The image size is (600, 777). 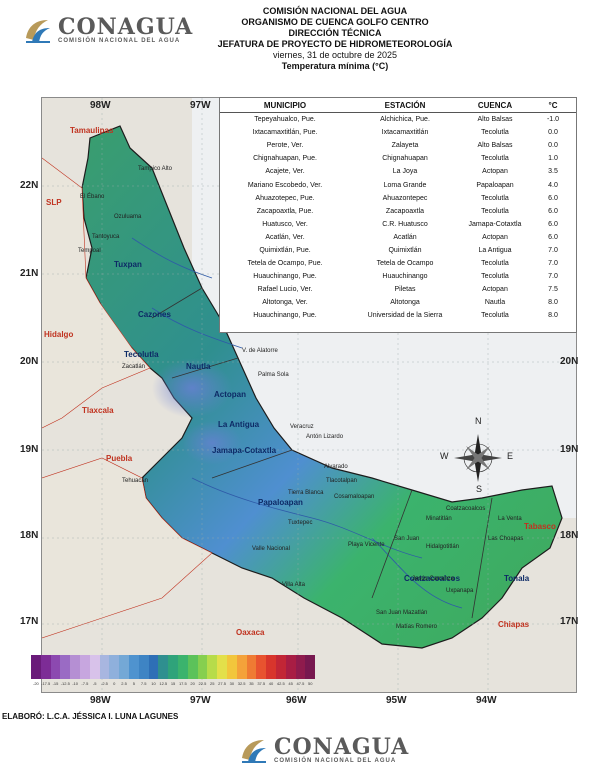 I want to click on legend-tick-label: -10, so click(x=75, y=683).